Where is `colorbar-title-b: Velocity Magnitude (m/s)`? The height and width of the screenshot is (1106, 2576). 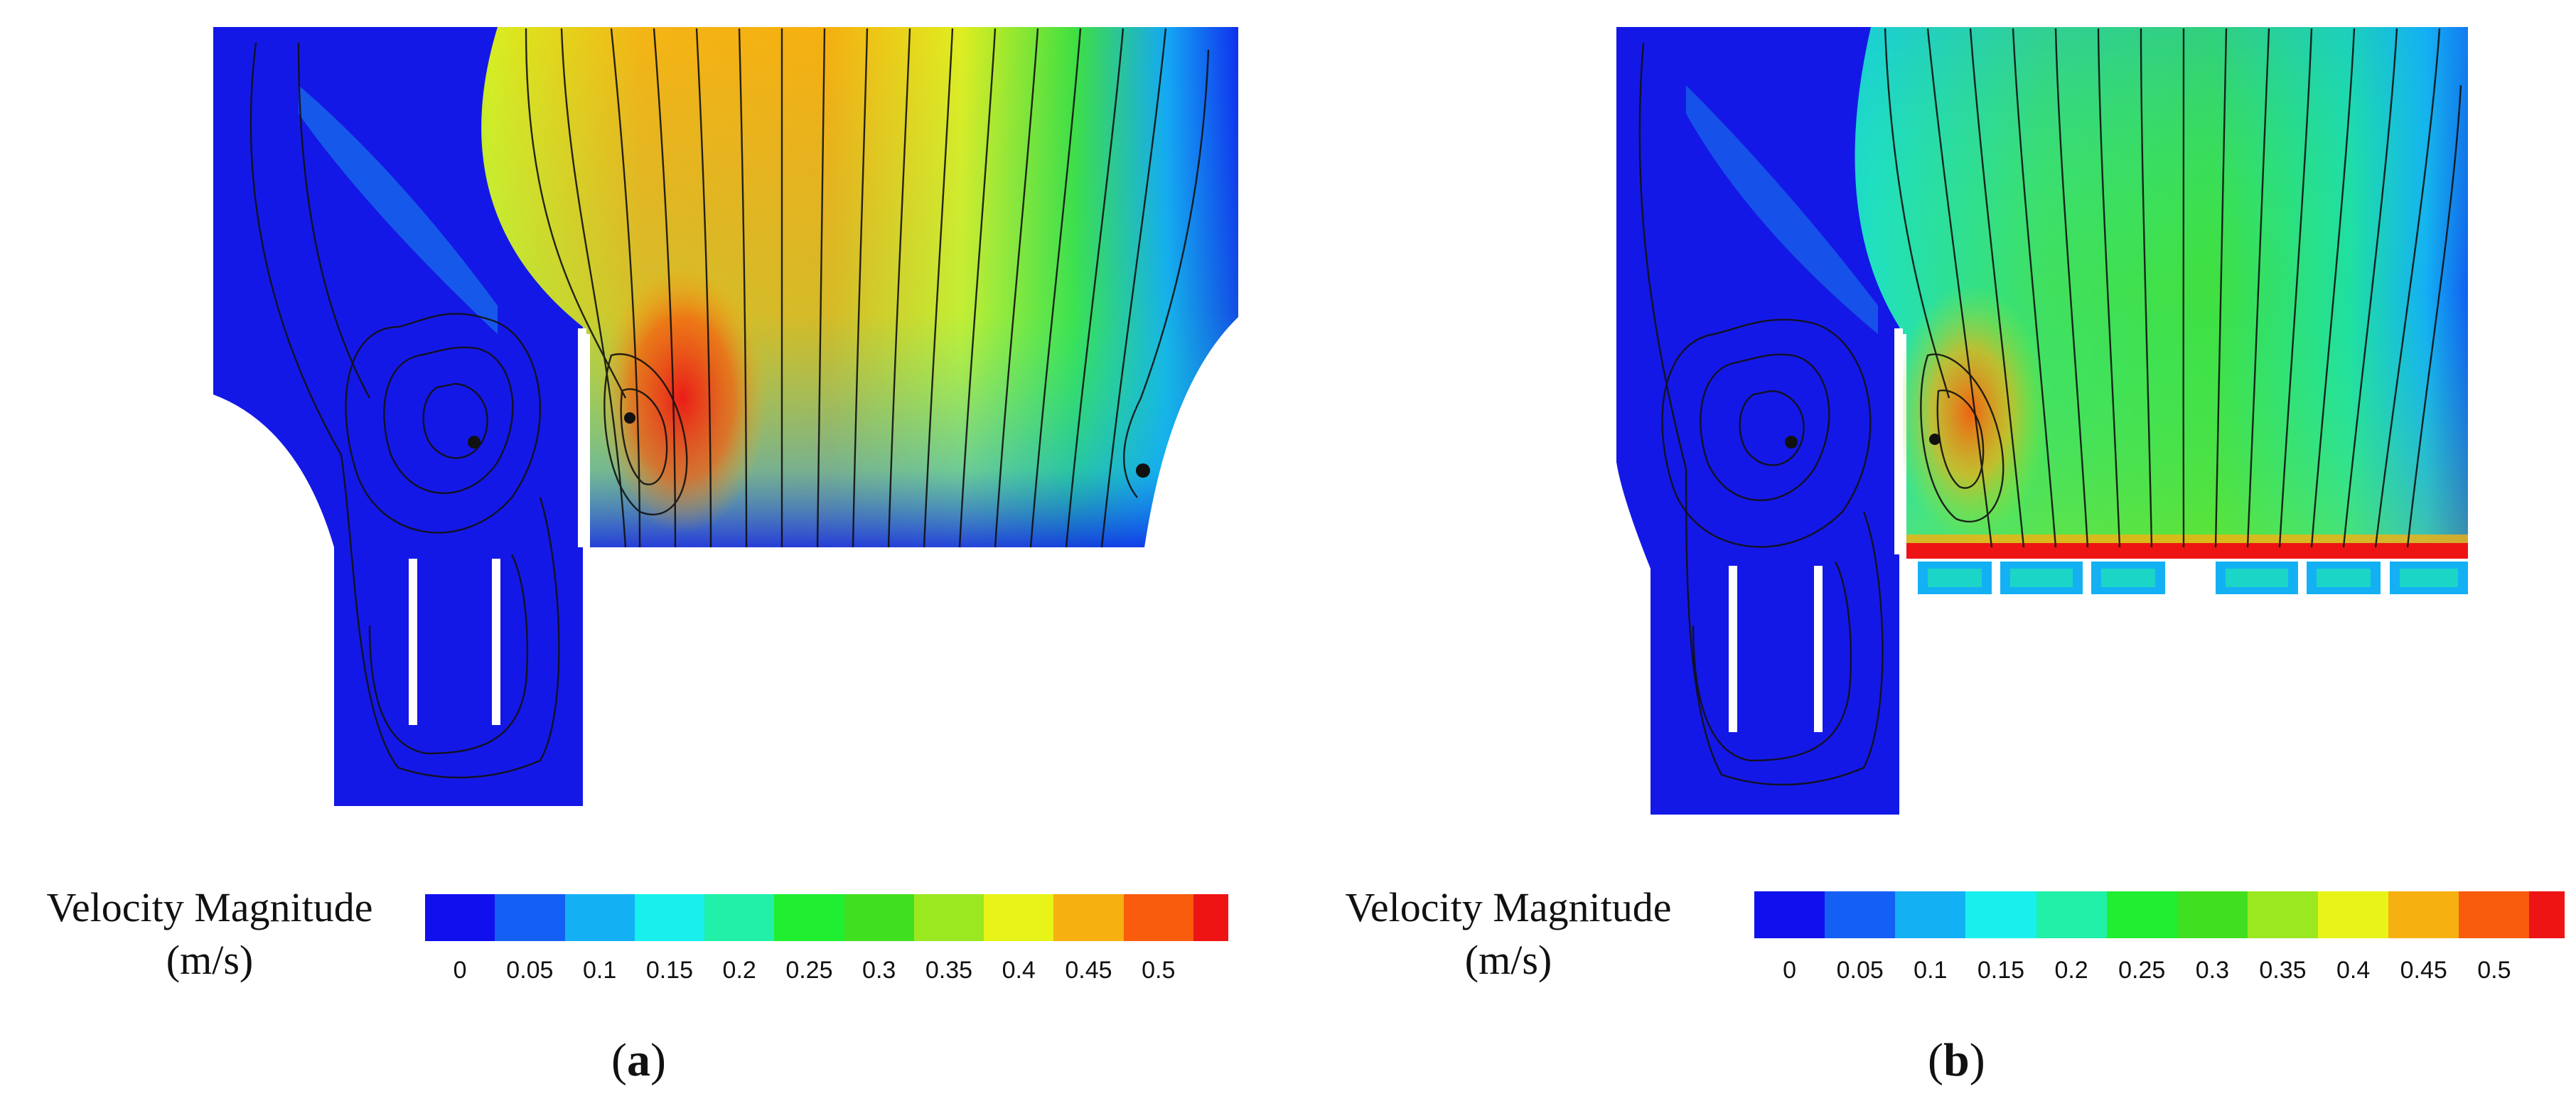
colorbar-title-b: Velocity Magnitude (m/s) is located at coordinates (1508, 934).